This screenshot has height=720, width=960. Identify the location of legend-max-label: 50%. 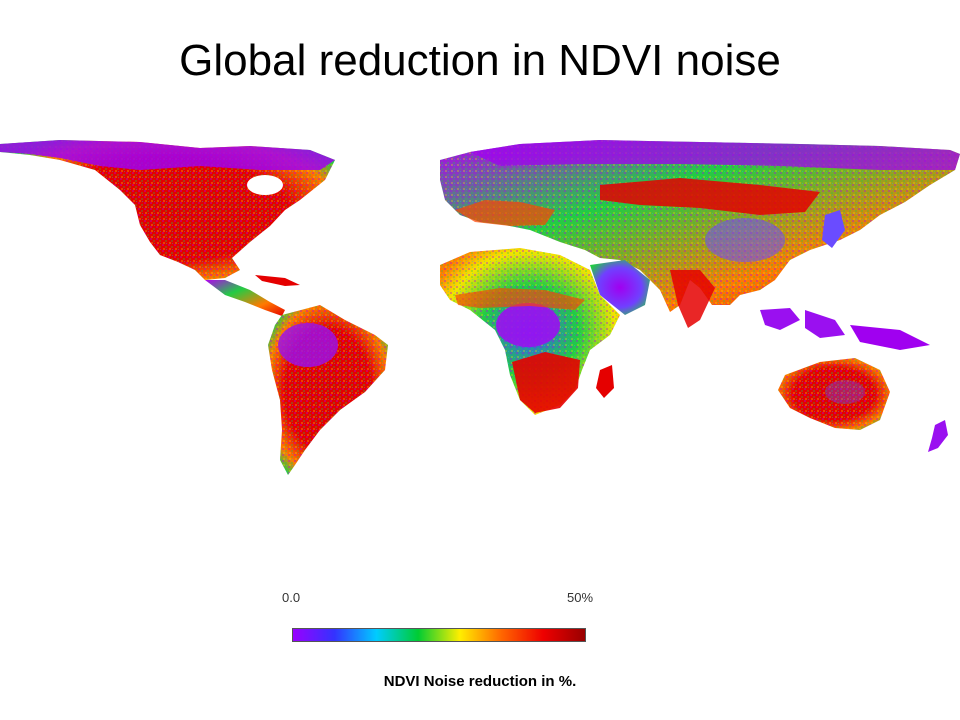
(580, 597).